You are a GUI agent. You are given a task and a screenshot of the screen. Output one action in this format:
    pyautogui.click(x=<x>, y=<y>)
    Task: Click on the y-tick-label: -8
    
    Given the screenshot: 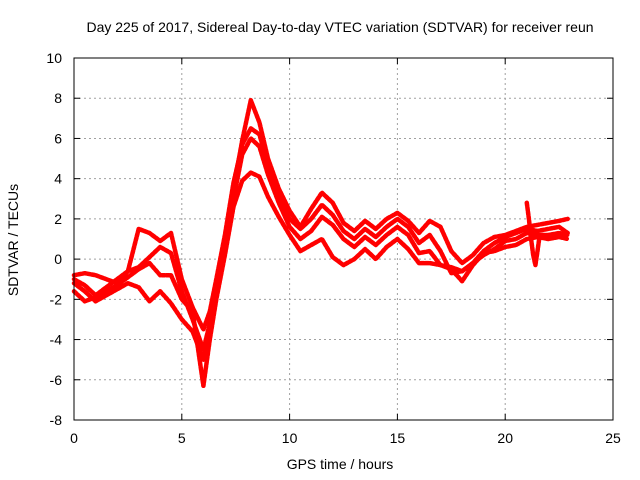 What is the action you would take?
    pyautogui.click(x=56, y=420)
    